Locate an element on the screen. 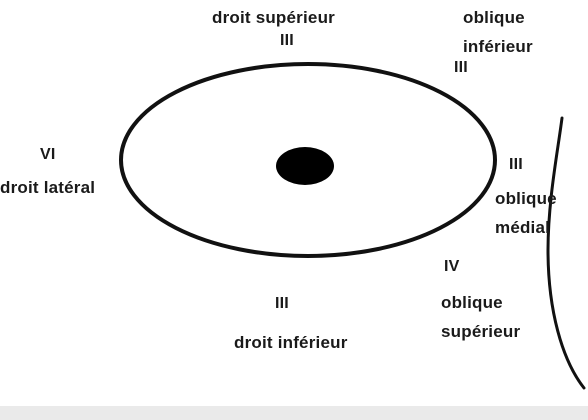  label-oblique-inferieur-line1: oblique is located at coordinates (494, 17).